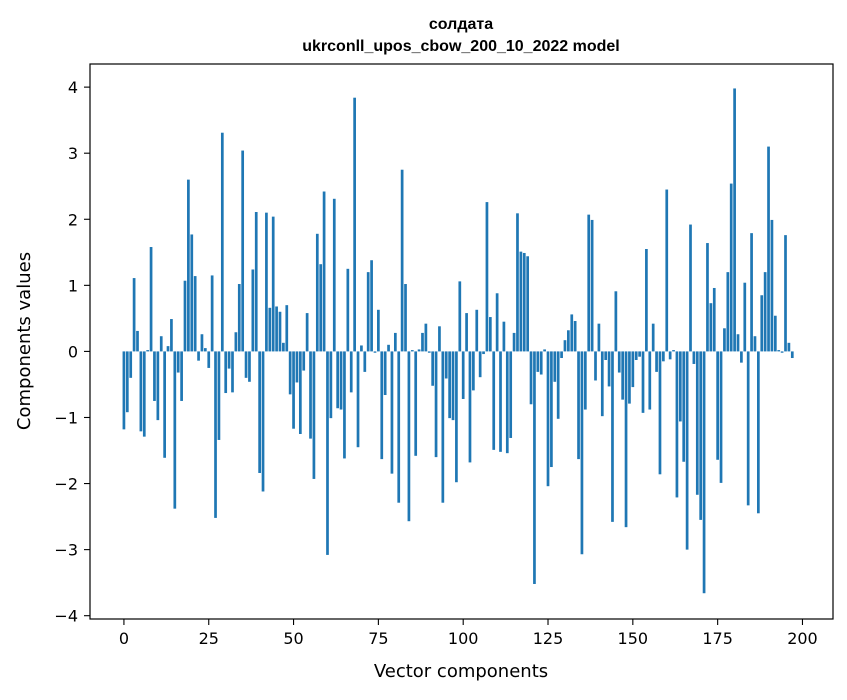  Describe the element at coordinates (24, 341) in the screenshot. I see `y-axis-label: Components values` at that location.